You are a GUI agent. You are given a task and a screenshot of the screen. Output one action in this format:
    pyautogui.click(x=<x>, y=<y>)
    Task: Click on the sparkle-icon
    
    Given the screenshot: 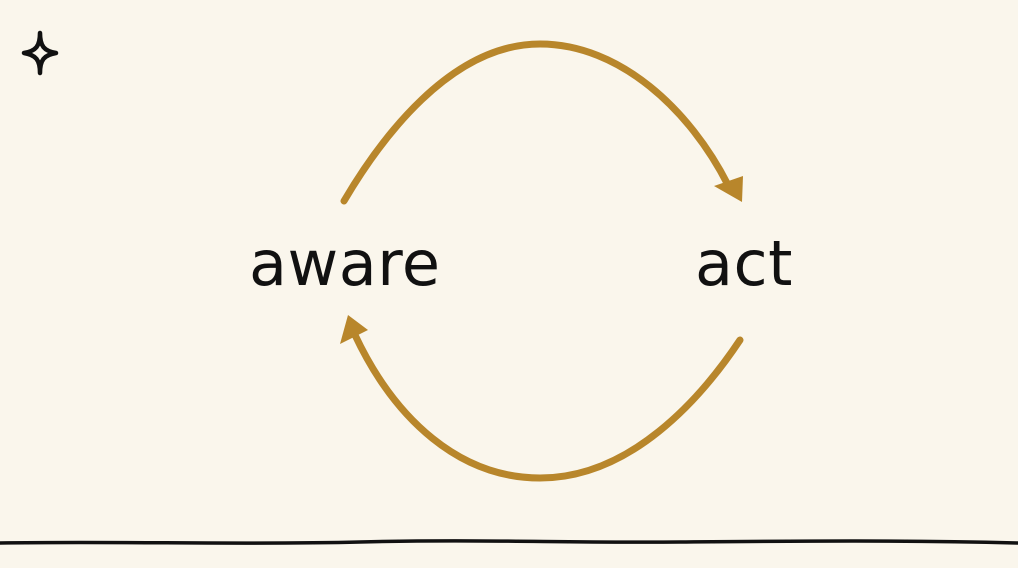 What is the action you would take?
    pyautogui.click(x=40, y=53)
    